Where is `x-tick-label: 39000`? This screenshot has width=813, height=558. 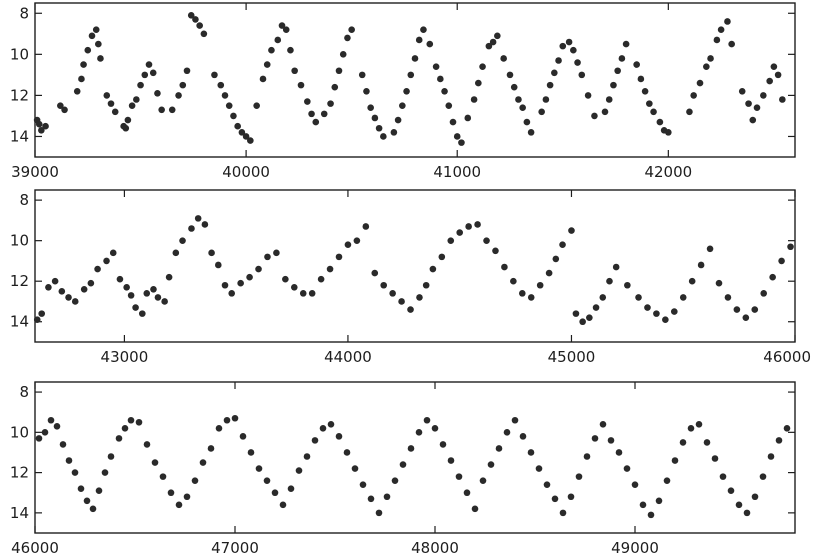 x-tick-label: 39000 is located at coordinates (35, 172).